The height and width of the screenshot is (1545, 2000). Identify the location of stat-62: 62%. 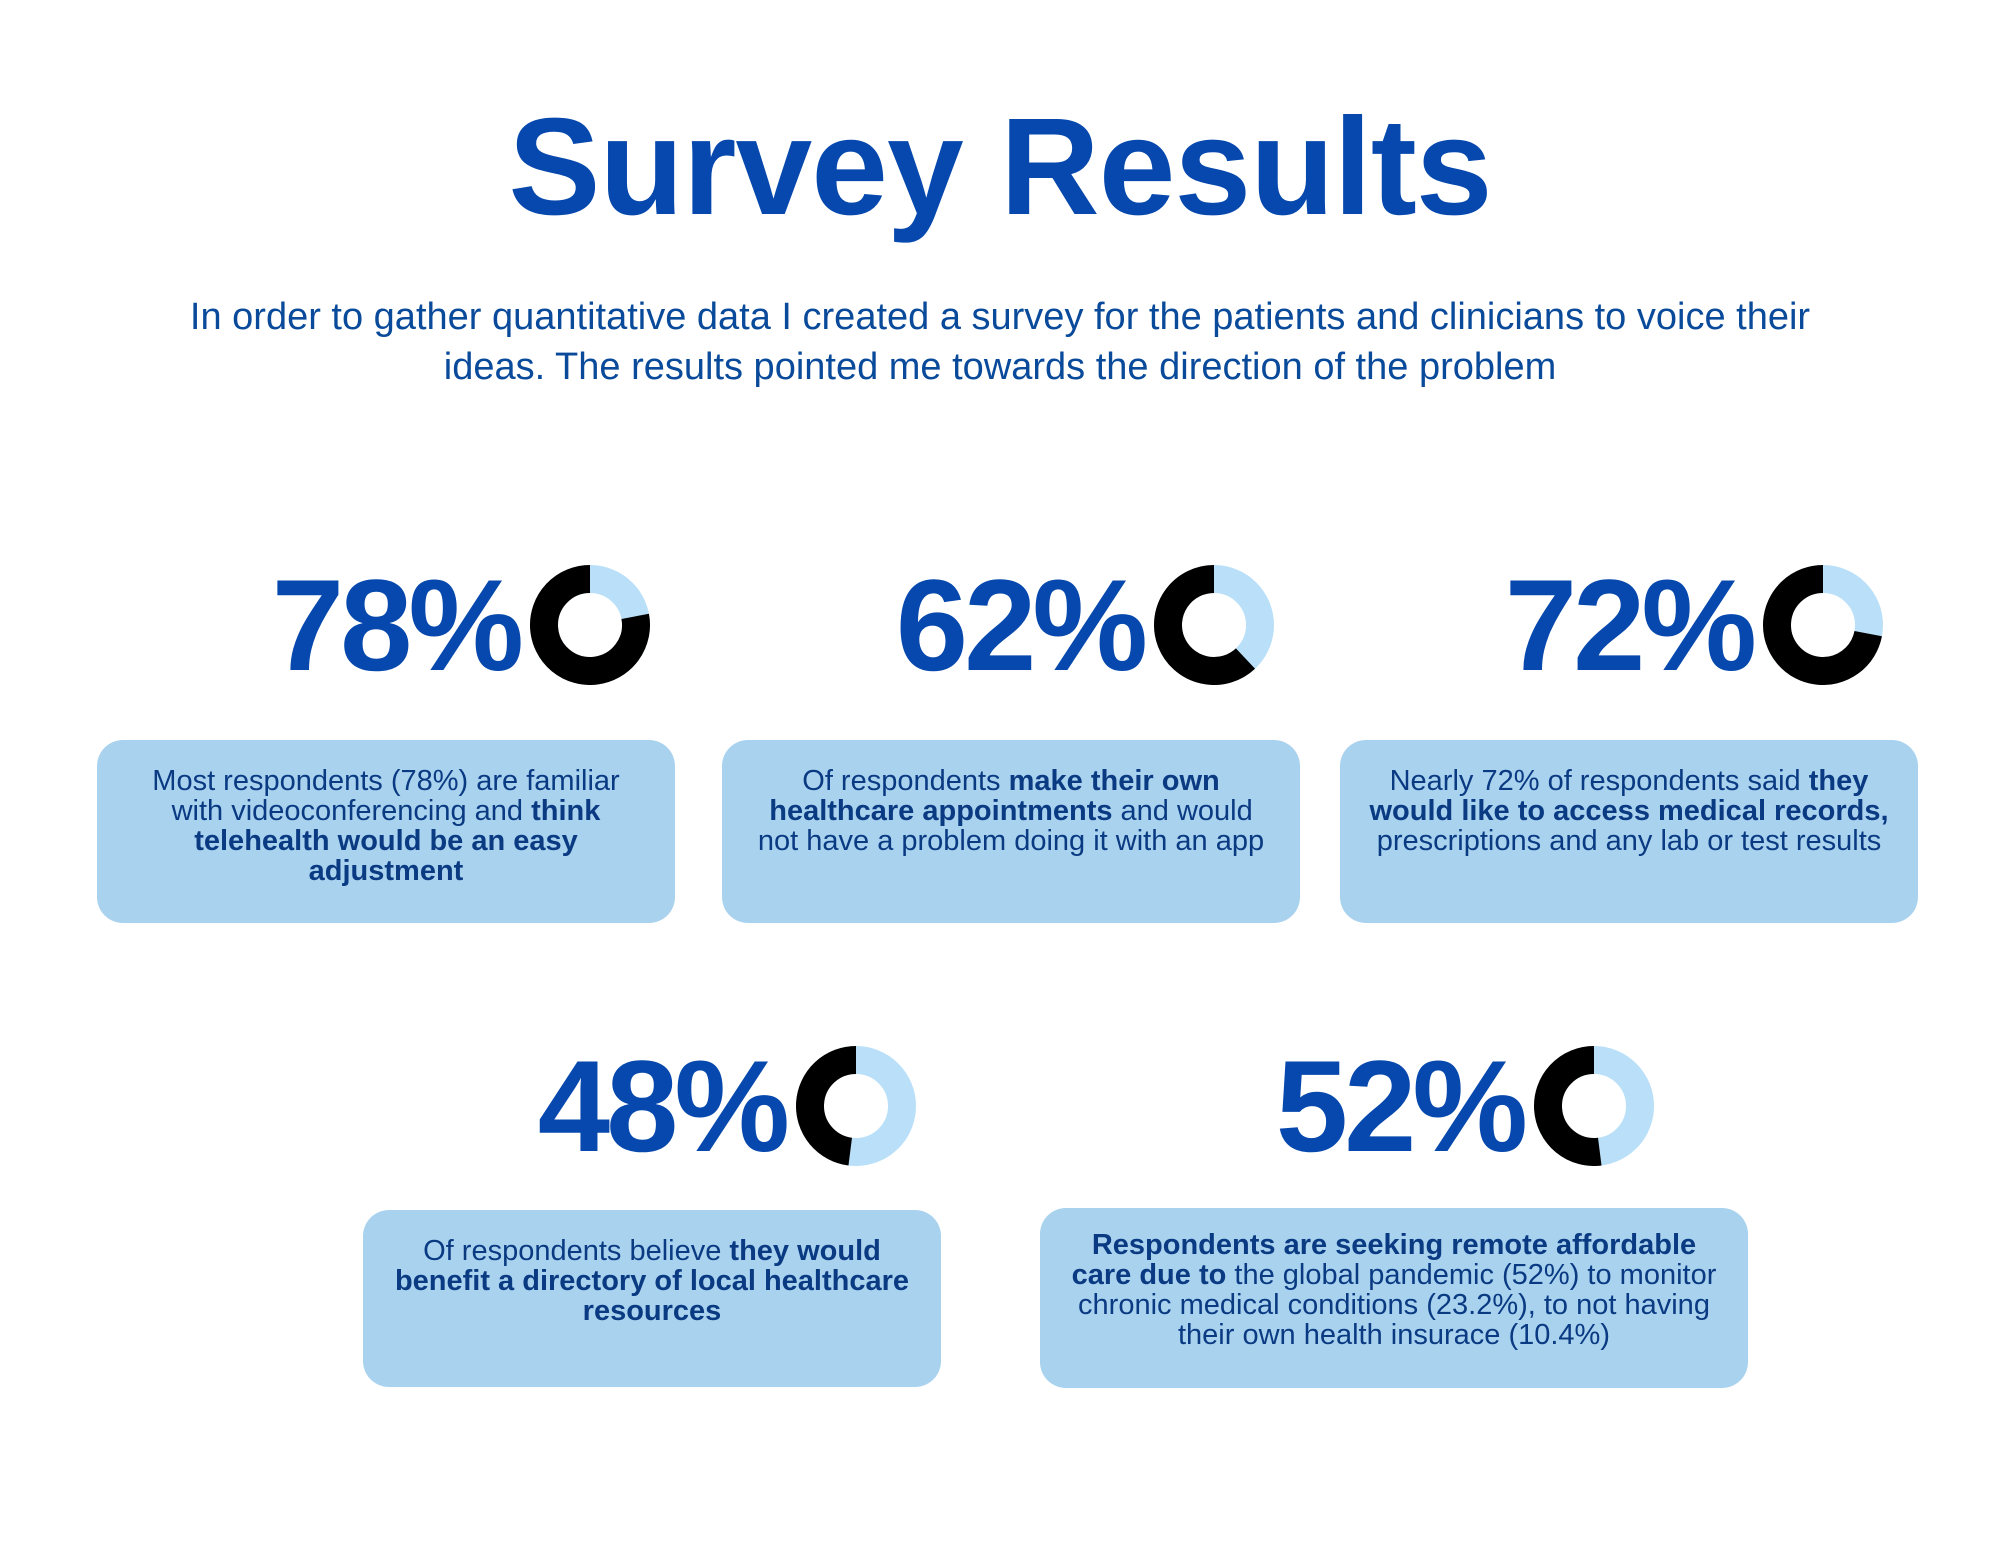
(1004, 625).